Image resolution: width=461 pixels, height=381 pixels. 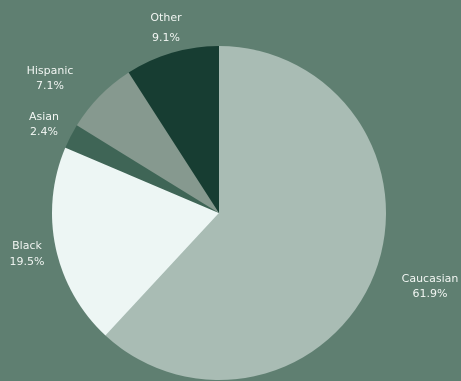 I want to click on pie-slice-hispanic, so click(x=147, y=142).